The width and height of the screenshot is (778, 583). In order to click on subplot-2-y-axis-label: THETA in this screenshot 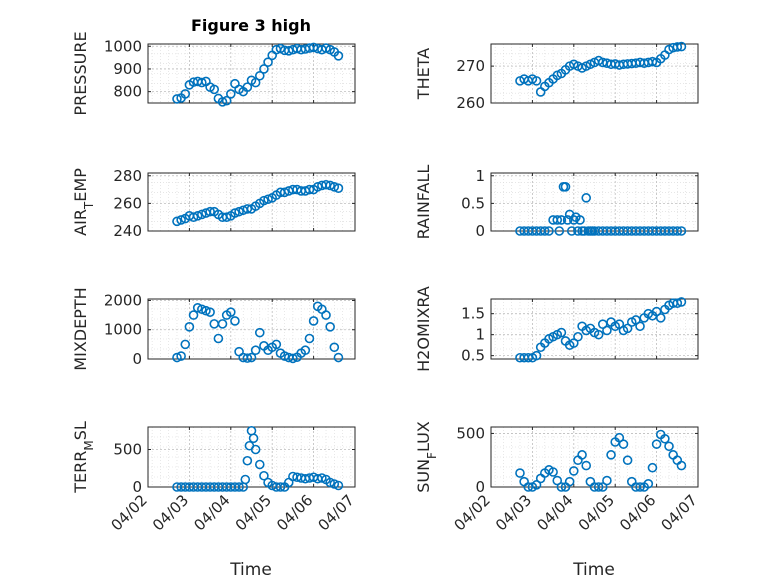, I will do `click(423, 74)`.